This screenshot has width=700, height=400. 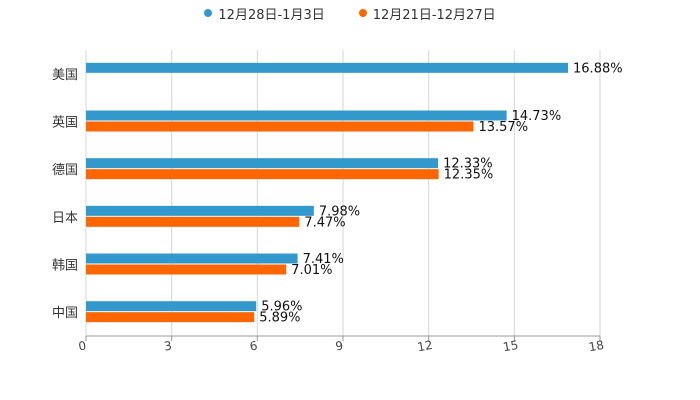 I want to click on data-label: 5.96%, so click(x=281, y=307).